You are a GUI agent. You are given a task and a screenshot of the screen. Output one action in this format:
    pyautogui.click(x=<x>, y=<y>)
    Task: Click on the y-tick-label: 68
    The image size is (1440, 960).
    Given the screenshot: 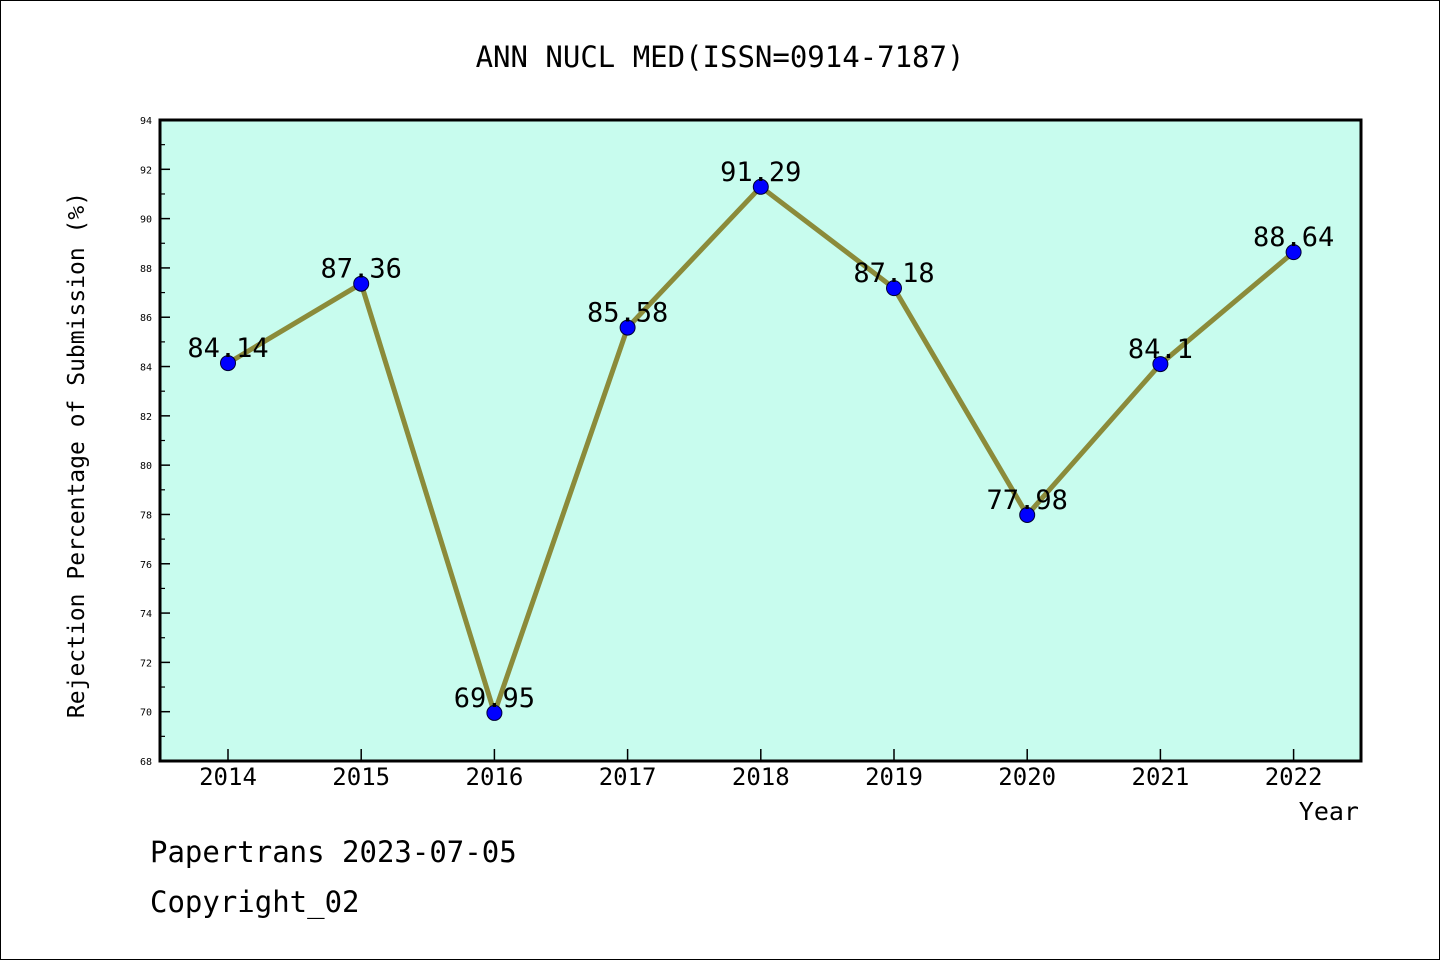 What is the action you would take?
    pyautogui.click(x=146, y=762)
    